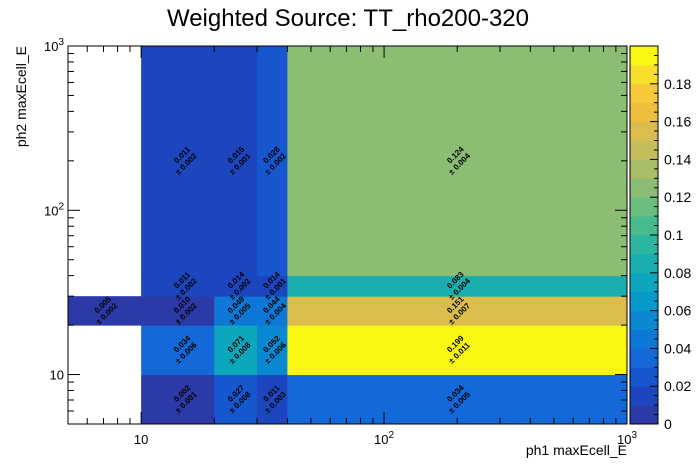  What do you see at coordinates (668, 424) in the screenshot?
I see `color-scale-tick-label: 0` at bounding box center [668, 424].